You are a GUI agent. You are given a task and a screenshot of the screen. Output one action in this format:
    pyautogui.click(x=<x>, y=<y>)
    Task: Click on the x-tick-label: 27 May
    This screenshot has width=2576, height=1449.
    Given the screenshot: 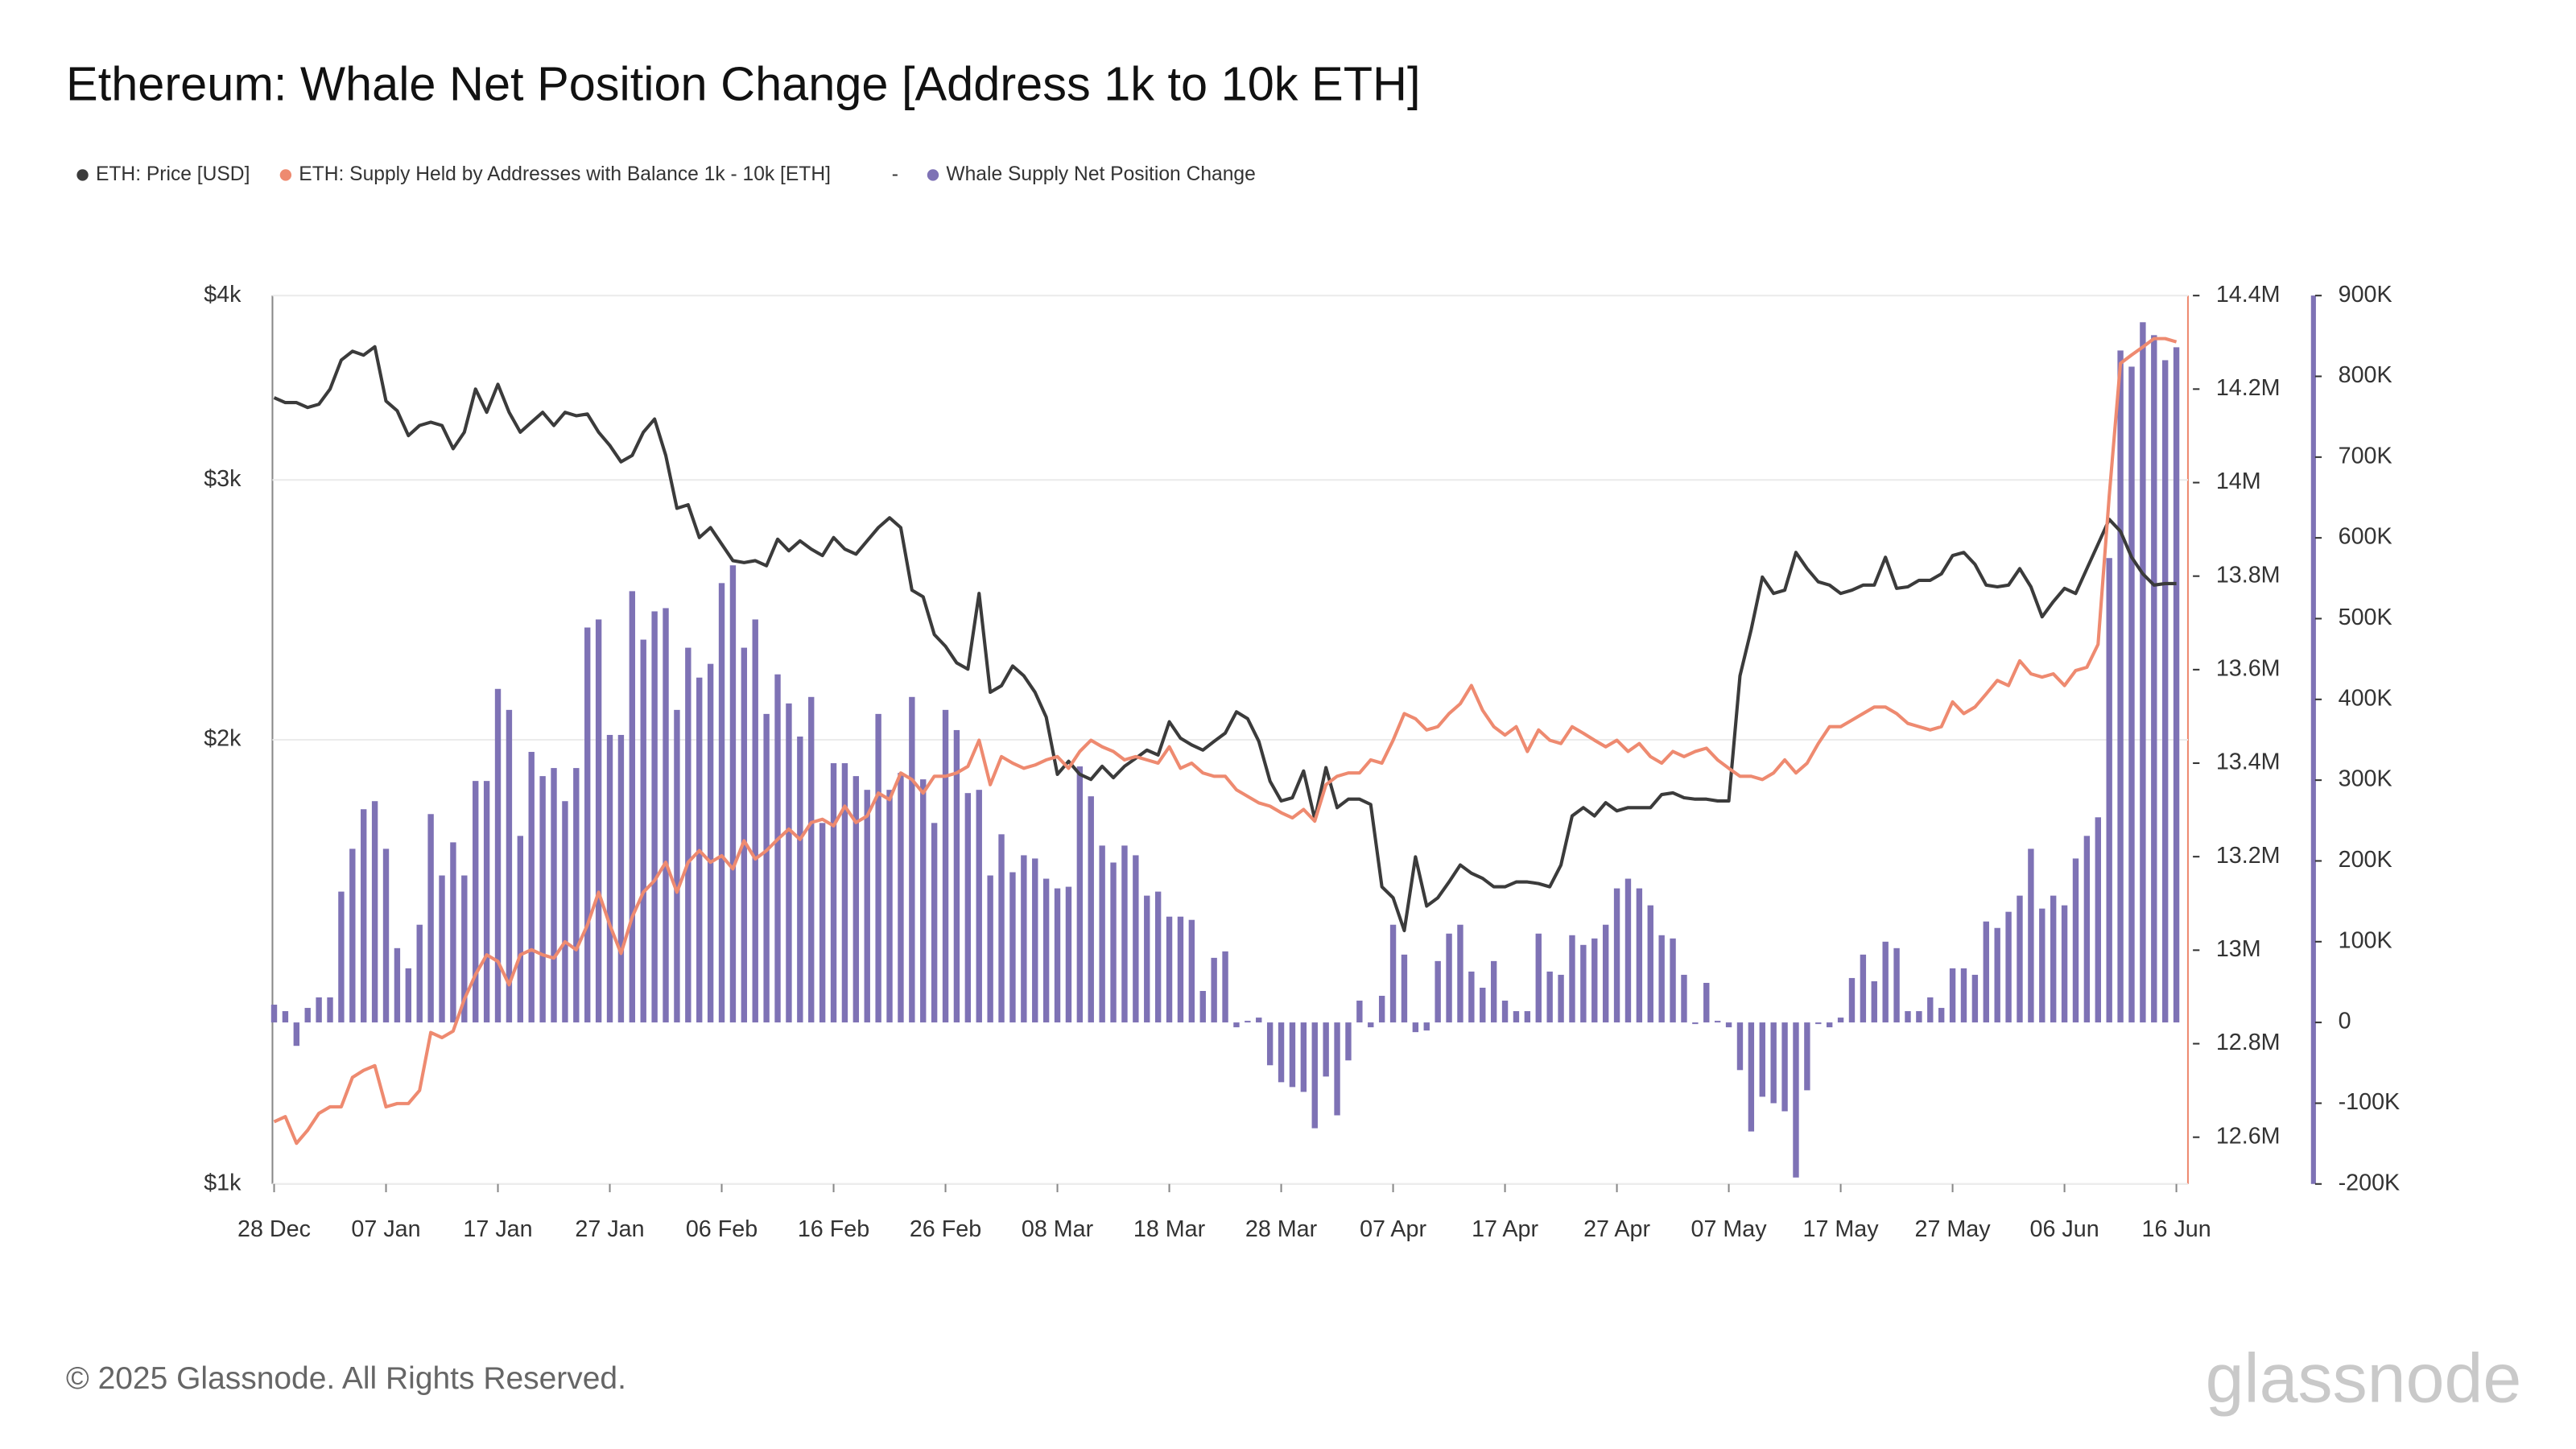 What is the action you would take?
    pyautogui.click(x=1953, y=1229)
    